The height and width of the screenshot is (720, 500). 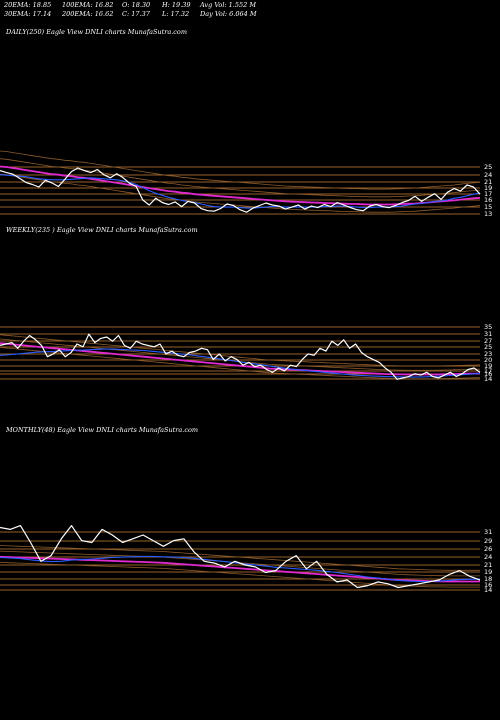 I want to click on ema20-label: 20EMA: 18.85, so click(x=28, y=5).